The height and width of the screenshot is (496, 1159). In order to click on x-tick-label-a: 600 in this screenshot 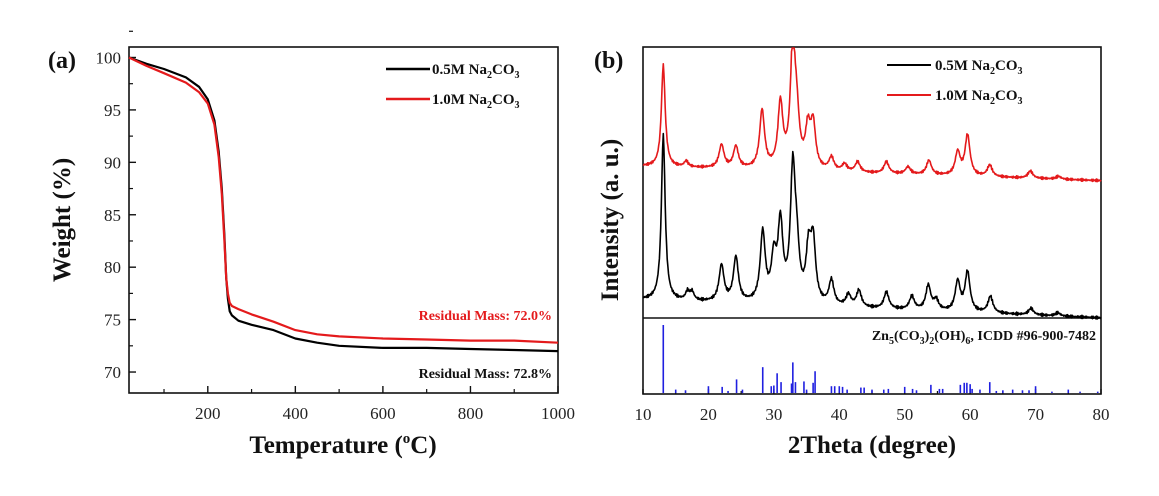, I will do `click(383, 413)`.